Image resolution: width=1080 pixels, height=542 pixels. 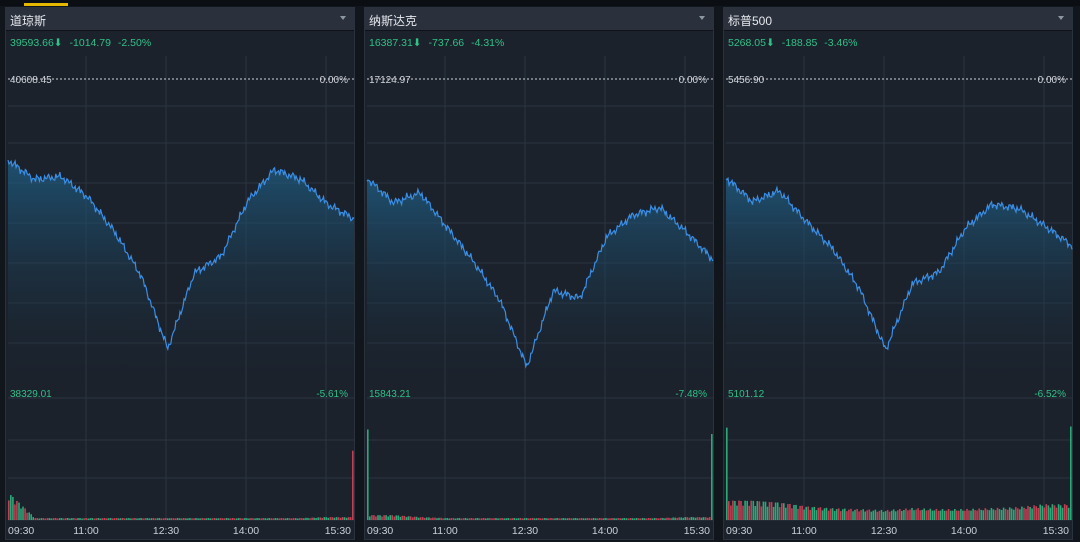 What do you see at coordinates (899, 285) in the screenshot?
I see `price-area-fill` at bounding box center [899, 285].